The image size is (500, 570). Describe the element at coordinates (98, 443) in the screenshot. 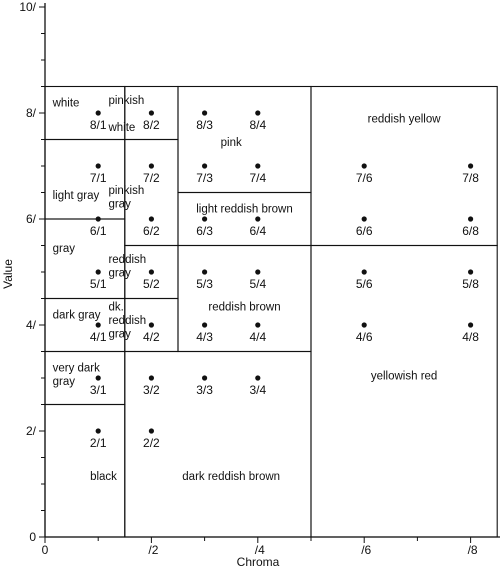

I see `point-label: 2/1` at that location.